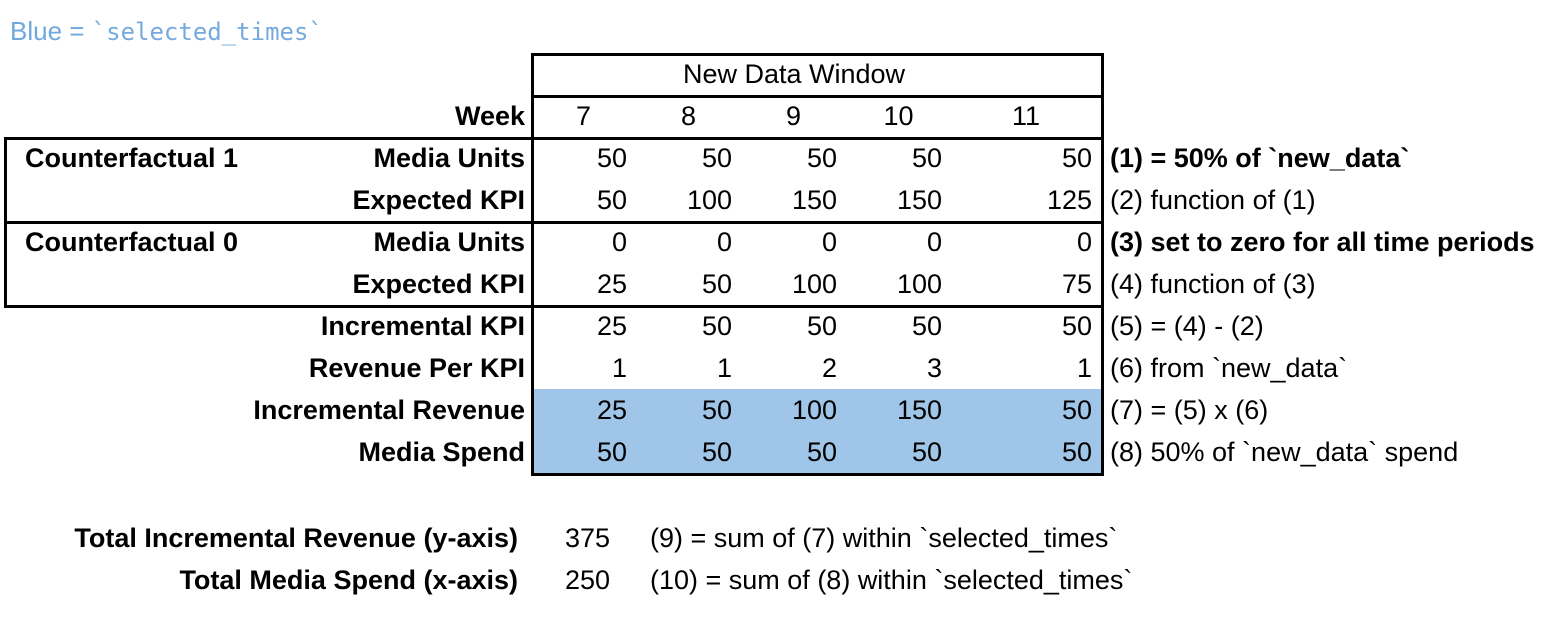 This screenshot has height=620, width=1544. Describe the element at coordinates (1187, 326) in the screenshot. I see `note-5: (5) = (4) - (2)` at that location.